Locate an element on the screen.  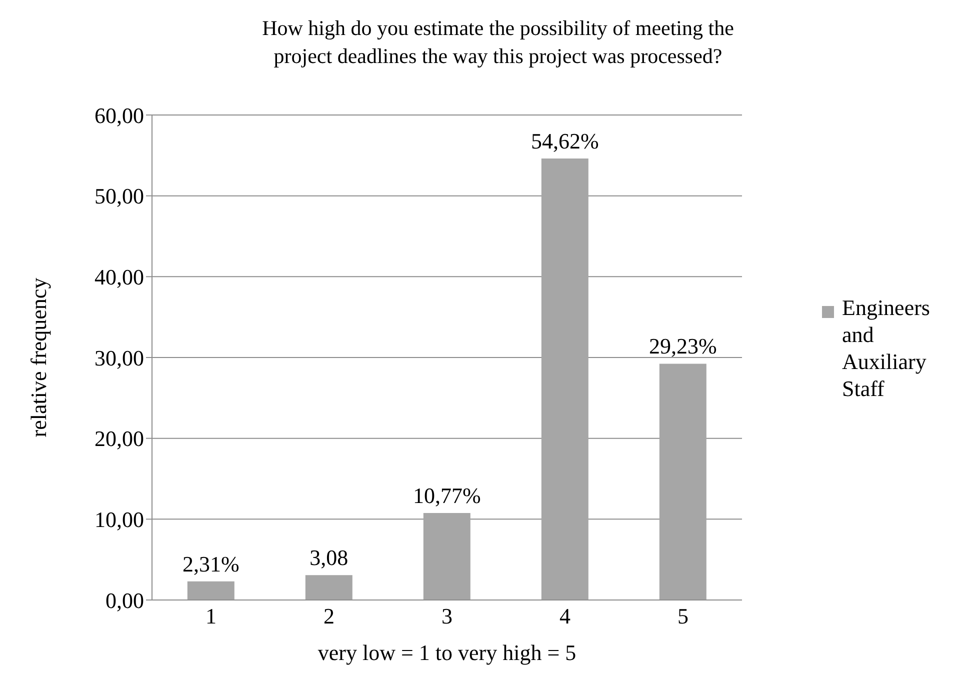
legend-label: Engineers and Auxiliary Staff is located at coordinates (886, 348).